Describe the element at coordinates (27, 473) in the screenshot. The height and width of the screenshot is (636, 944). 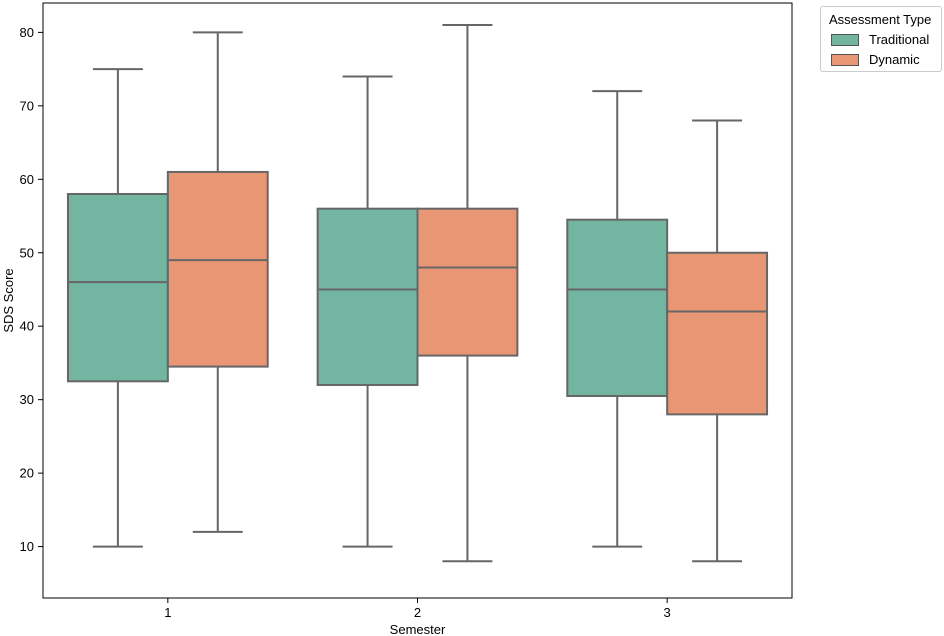
I see `y-tick-label: 20` at that location.